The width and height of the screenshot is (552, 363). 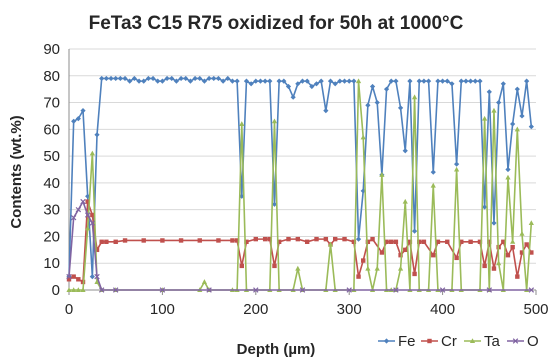 I want to click on legend-item-cr: Cr, so click(x=439, y=341).